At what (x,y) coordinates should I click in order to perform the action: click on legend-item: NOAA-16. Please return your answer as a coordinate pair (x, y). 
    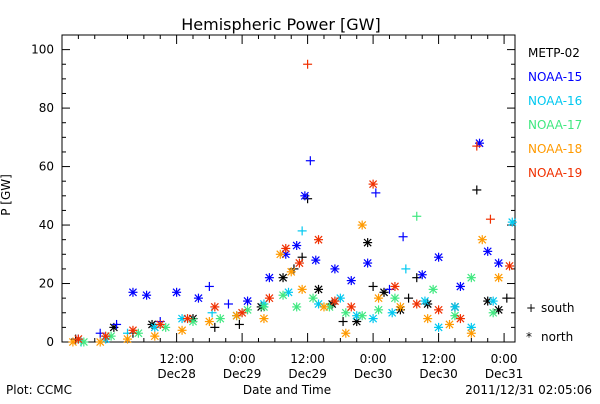
    Looking at the image, I should click on (555, 101).